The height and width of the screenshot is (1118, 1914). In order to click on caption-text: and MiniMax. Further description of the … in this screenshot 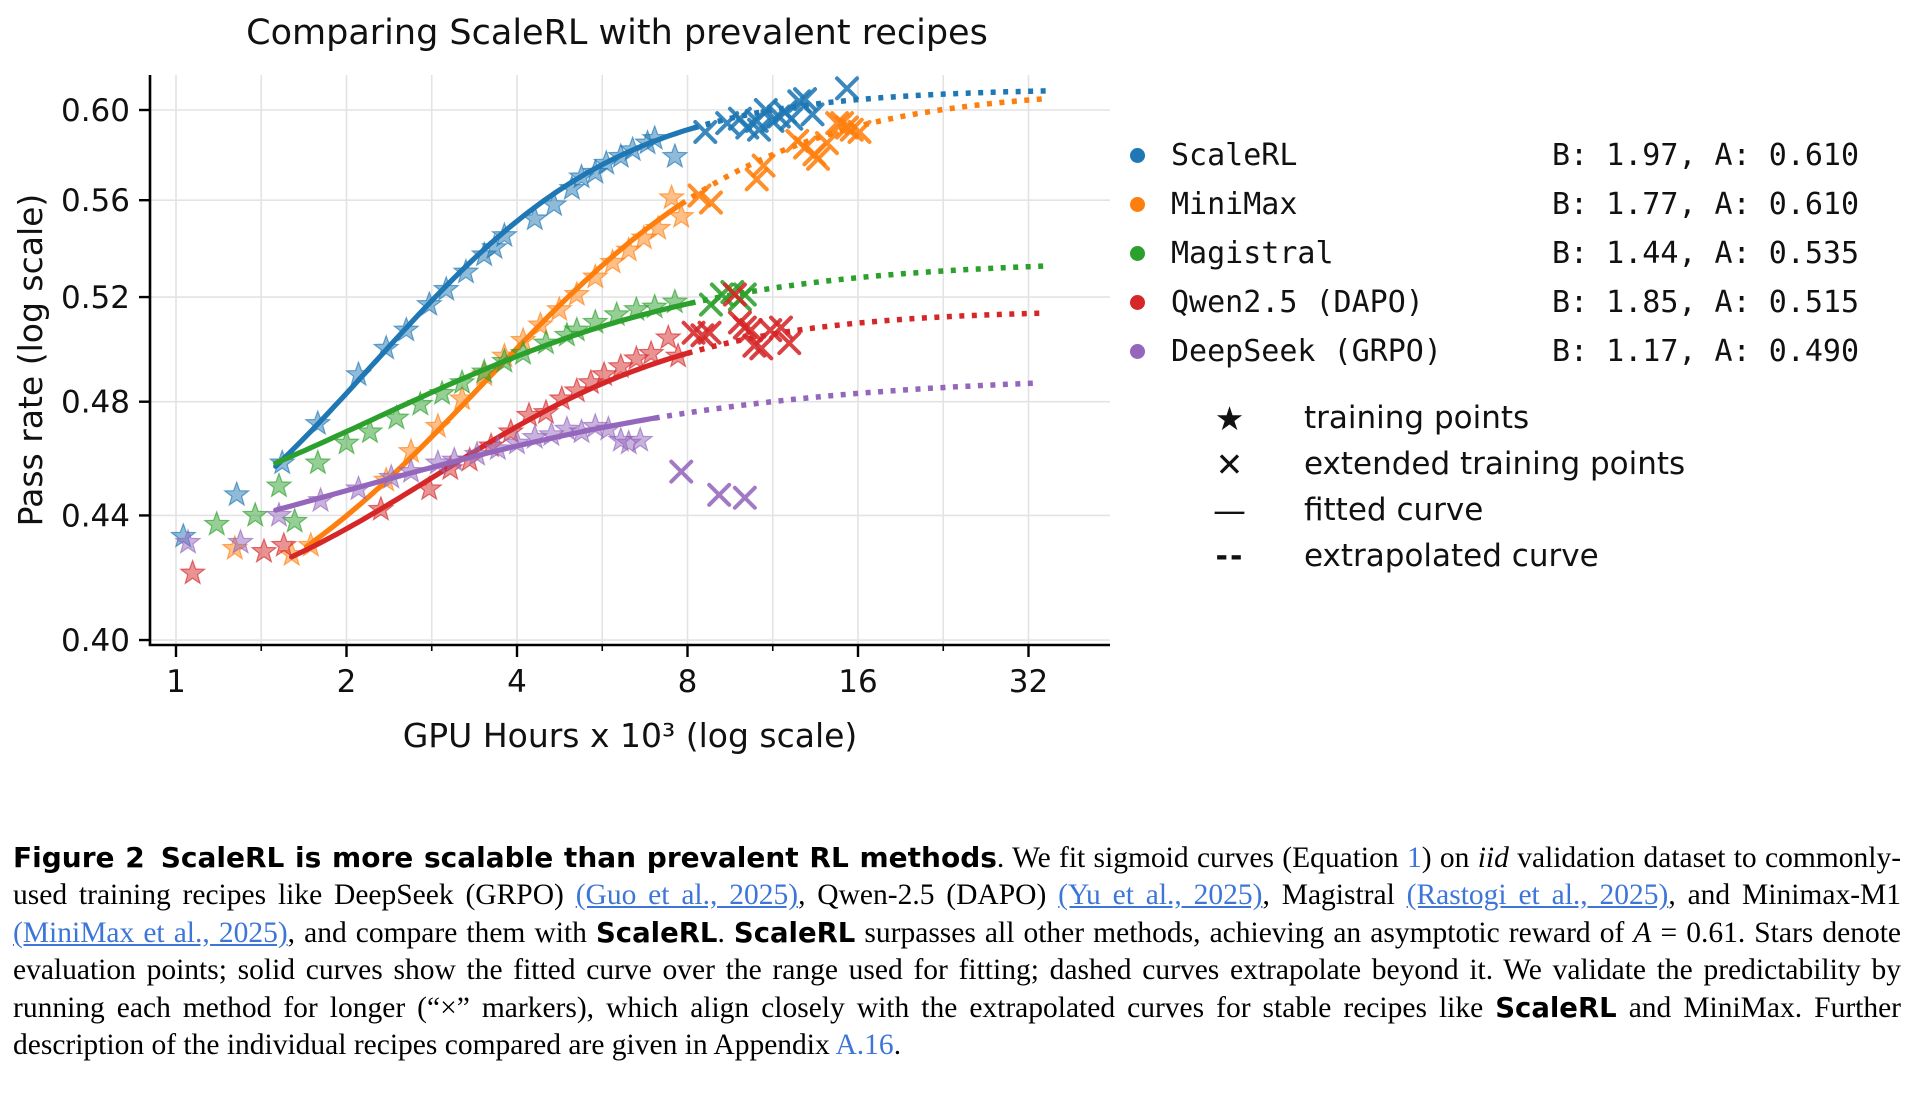, I will do `click(957, 1026)`.